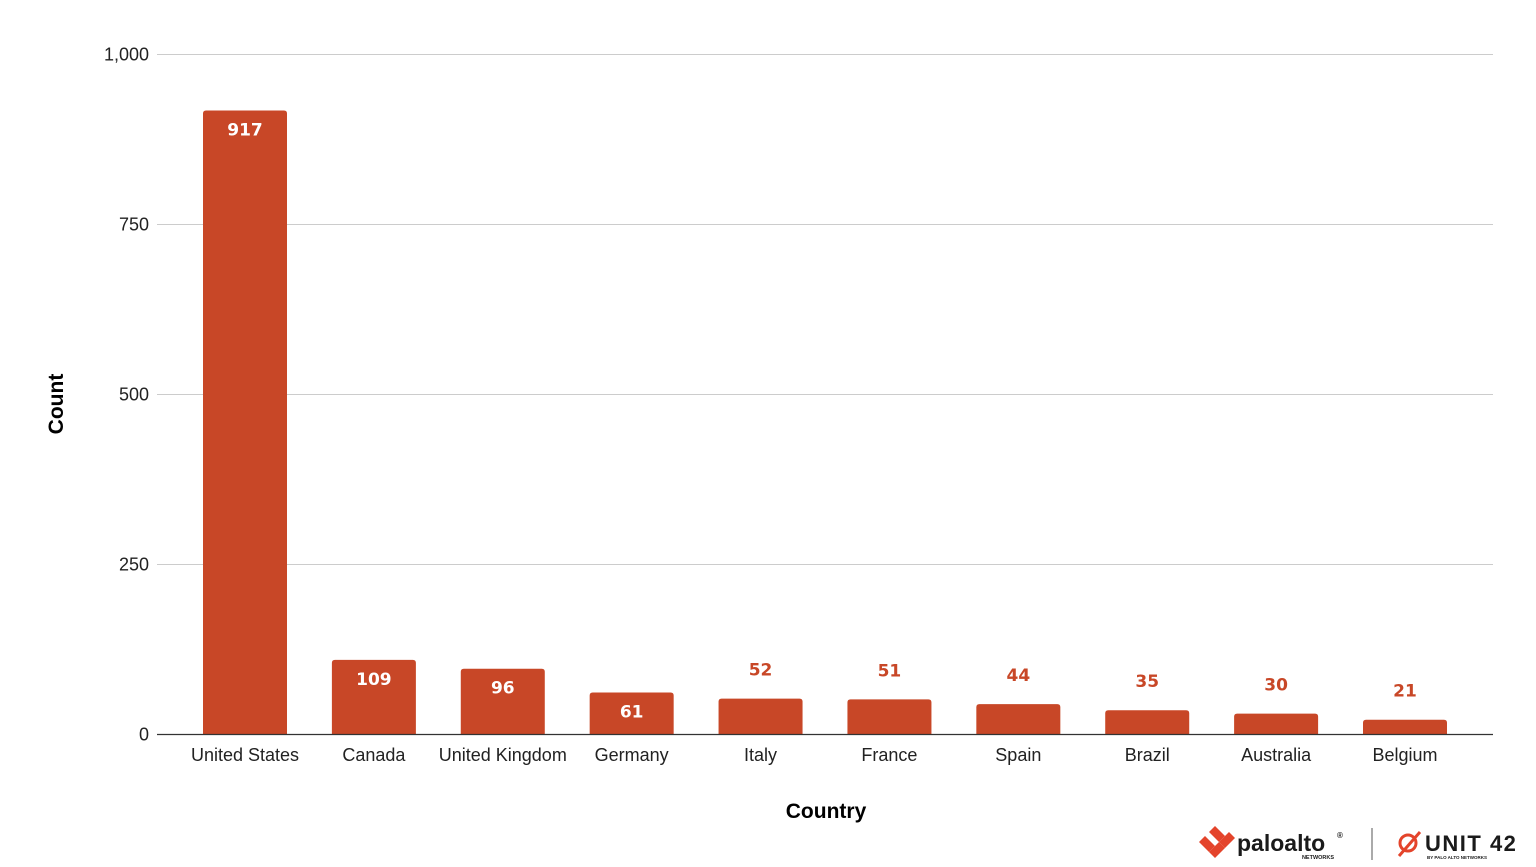 The width and height of the screenshot is (1536, 867). I want to click on paloalto-registered-mark: ®, so click(1340, 835).